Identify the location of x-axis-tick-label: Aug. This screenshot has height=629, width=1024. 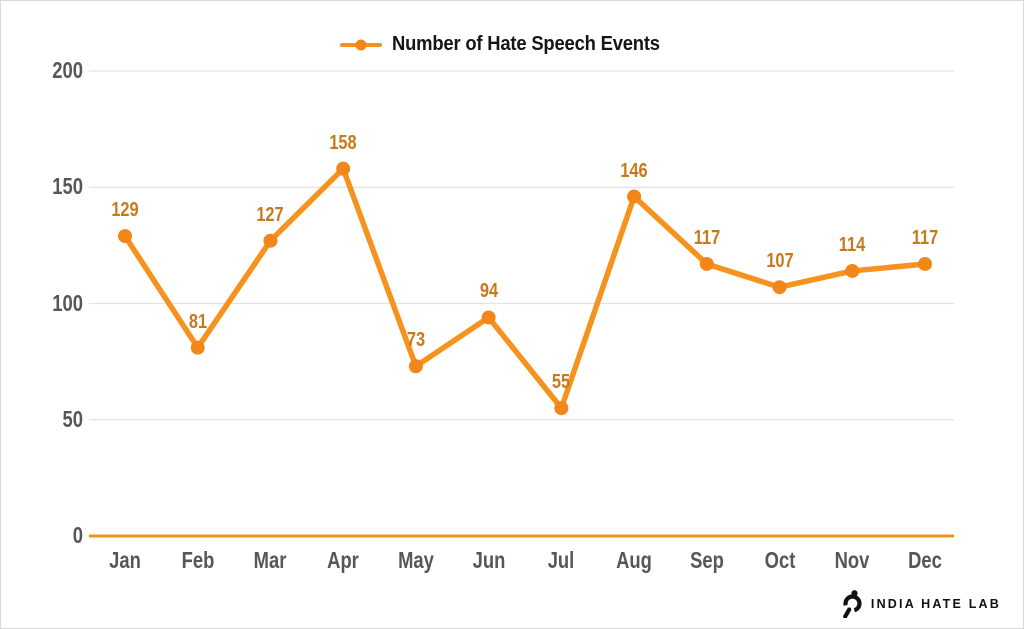
(634, 560).